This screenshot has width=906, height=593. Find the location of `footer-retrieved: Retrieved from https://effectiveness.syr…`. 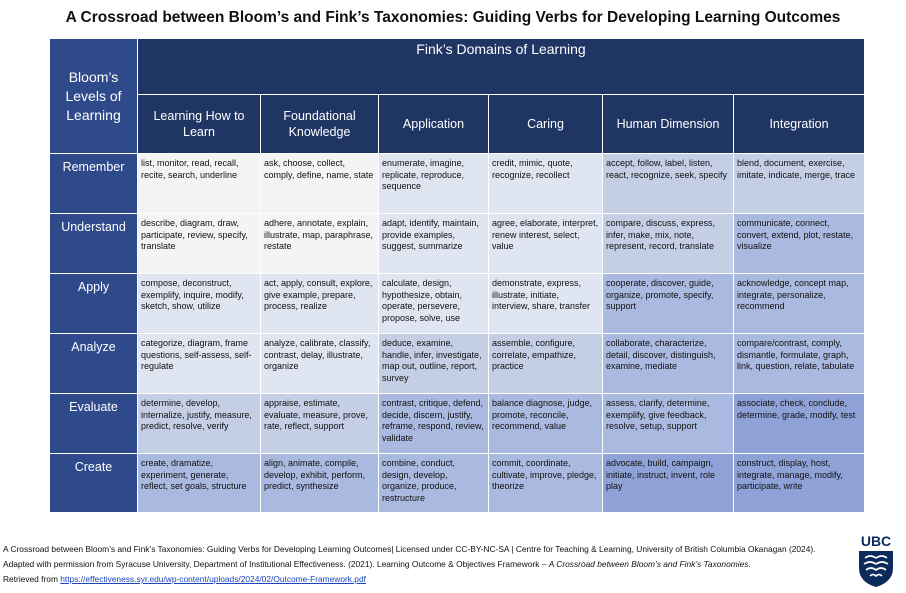

footer-retrieved: Retrieved from https://effectiveness.syr… is located at coordinates (184, 579).